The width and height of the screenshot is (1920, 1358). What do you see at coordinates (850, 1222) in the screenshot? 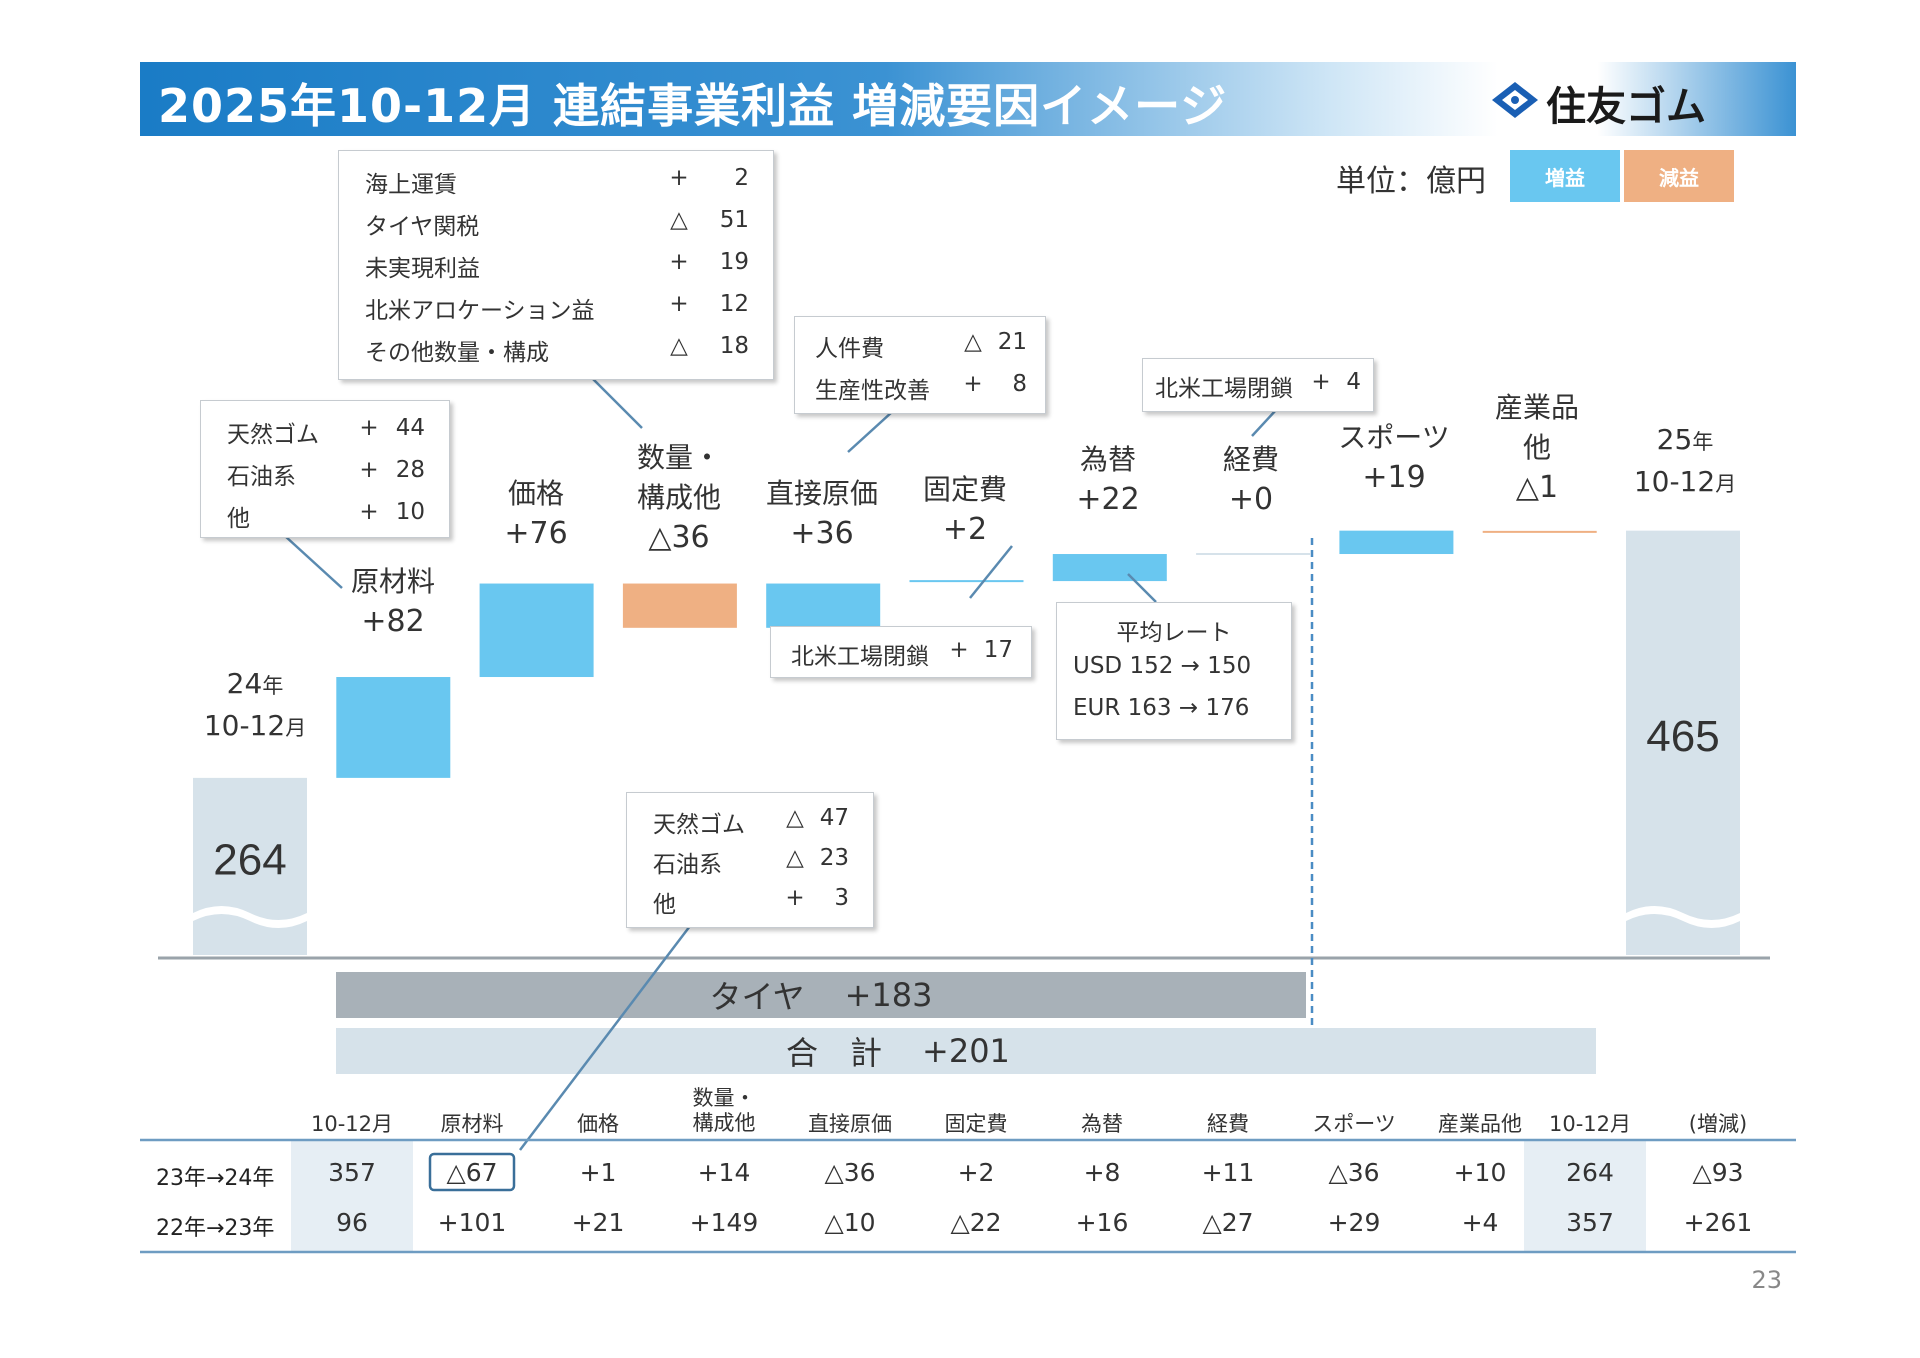
I see `table-cell: △10` at bounding box center [850, 1222].